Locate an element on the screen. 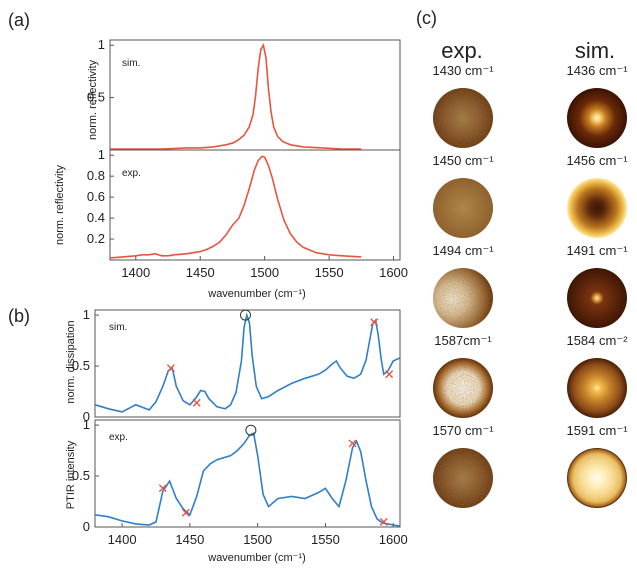 This screenshot has width=637, height=568. sim-wavenumber-label-2: 1491 cm⁻¹ is located at coordinates (597, 250).